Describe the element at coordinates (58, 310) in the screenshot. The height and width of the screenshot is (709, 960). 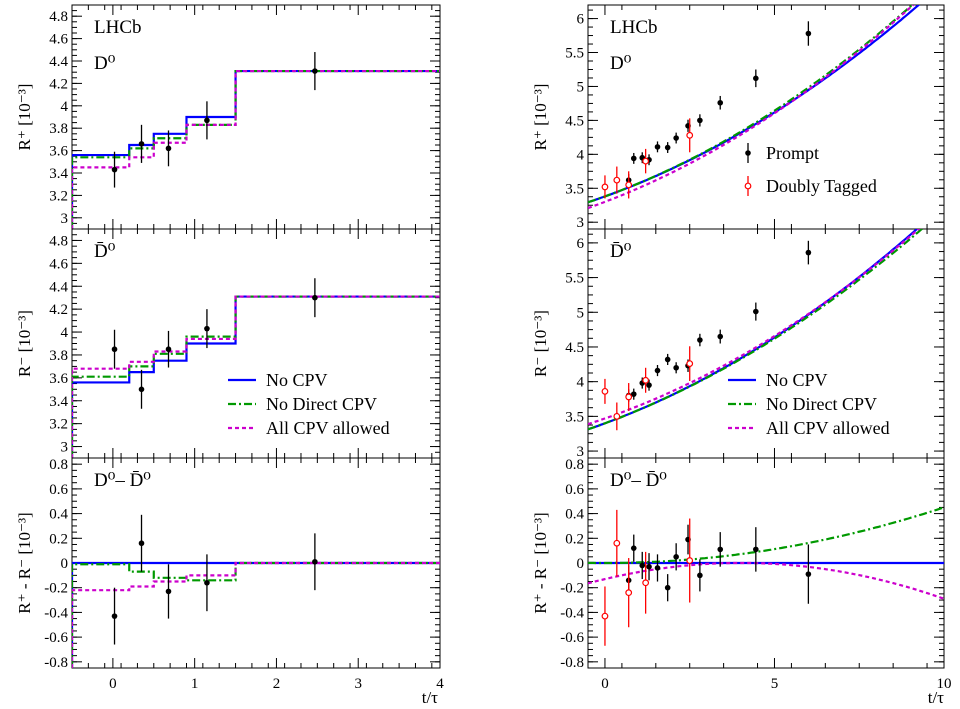
I see `y-tick-label: 4.2` at that location.